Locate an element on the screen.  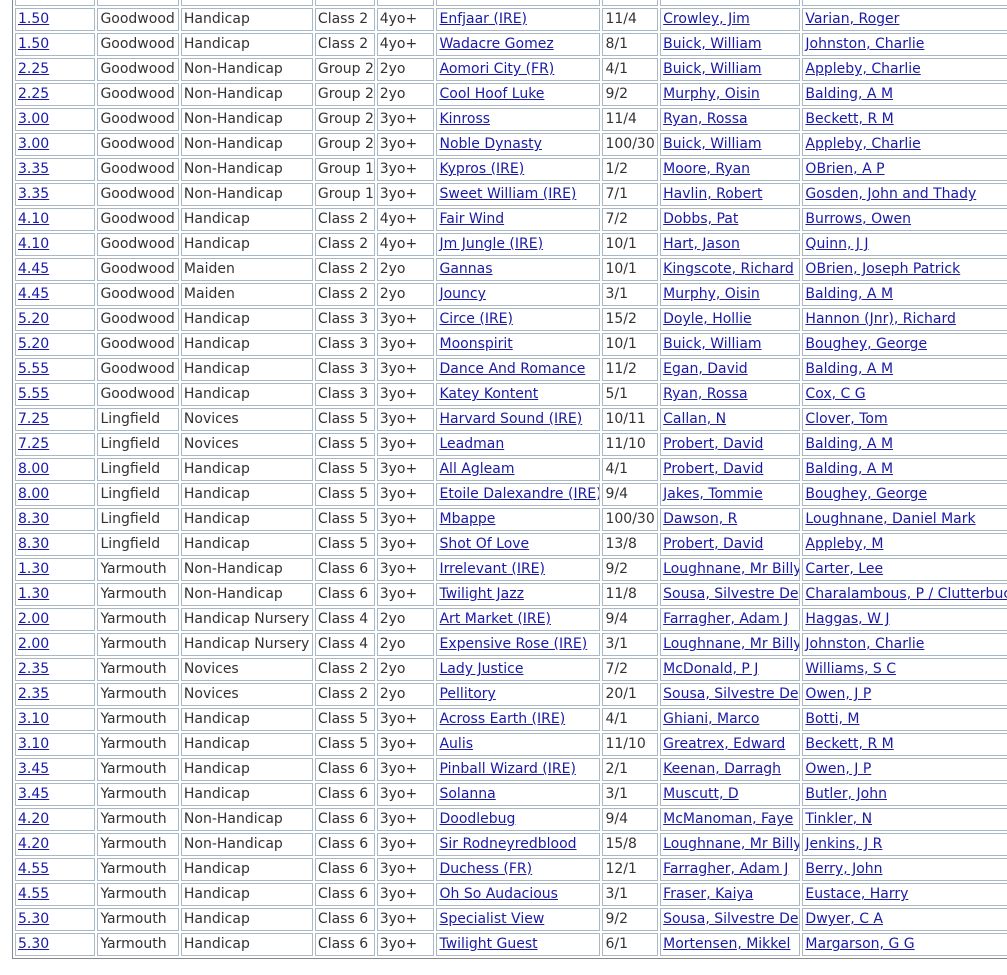
link: Moonspirit is located at coordinates (476, 344).